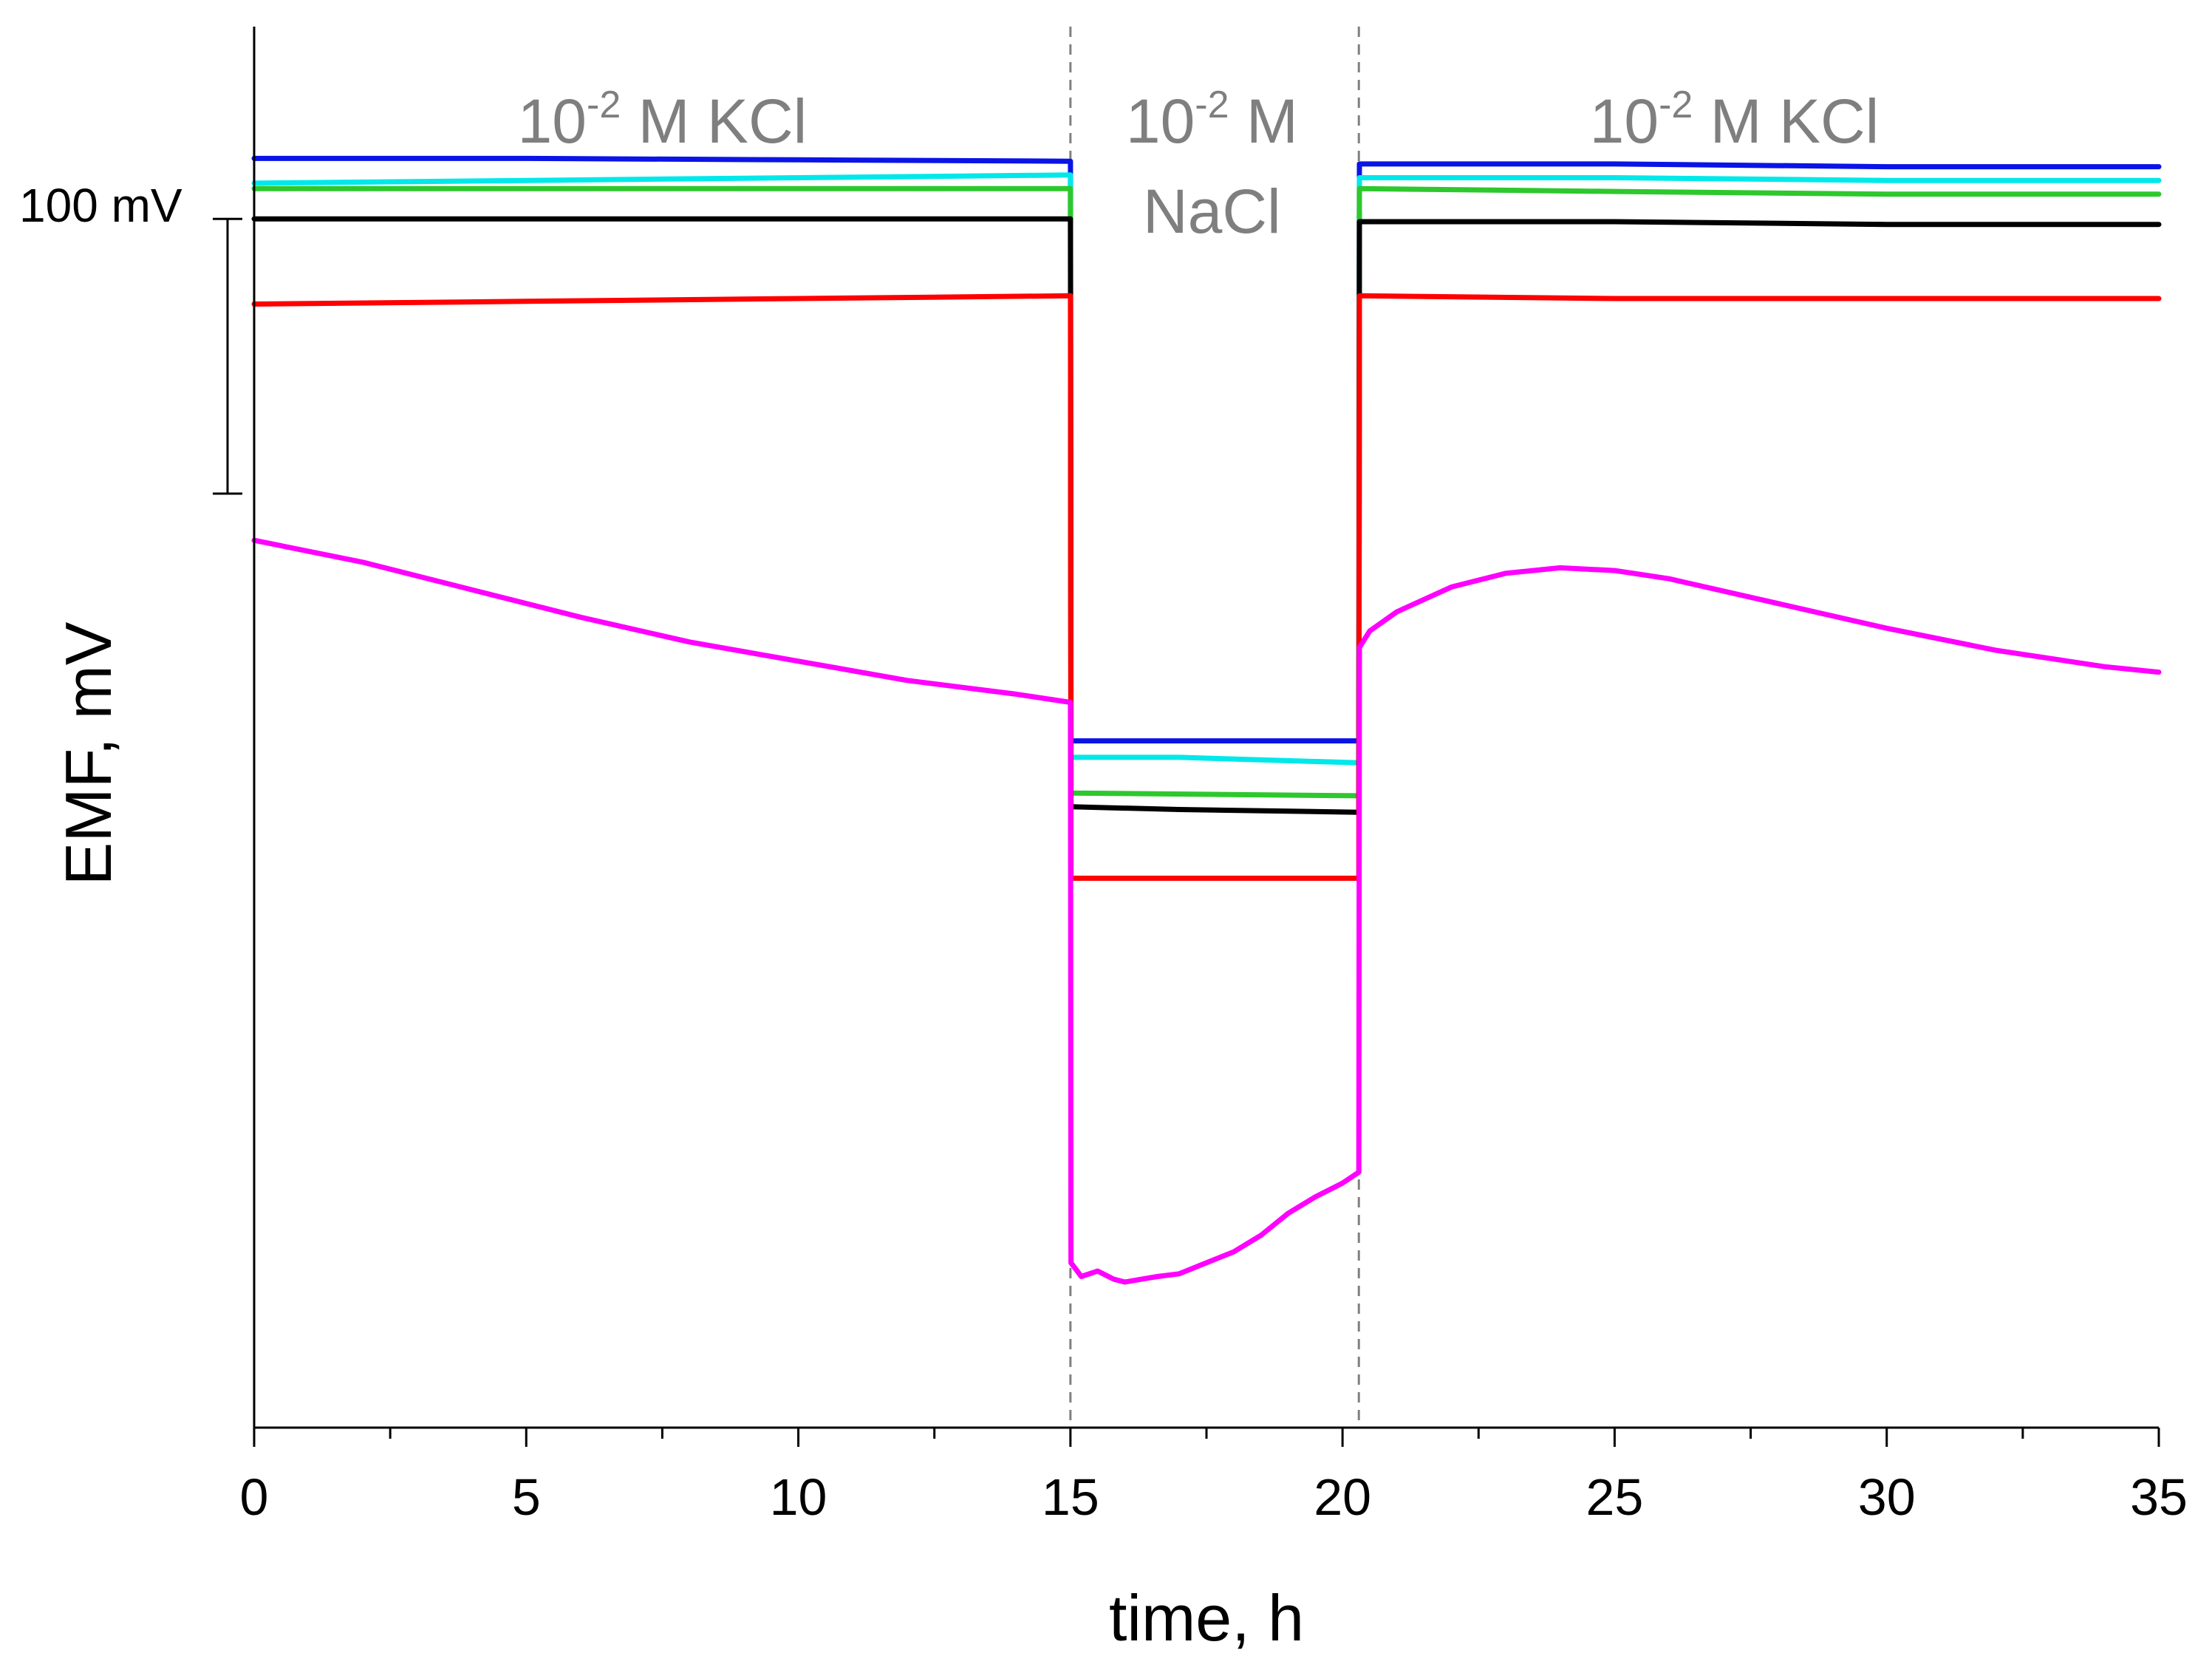  What do you see at coordinates (1614, 1497) in the screenshot?
I see `x-tick-label-25: 25` at bounding box center [1614, 1497].